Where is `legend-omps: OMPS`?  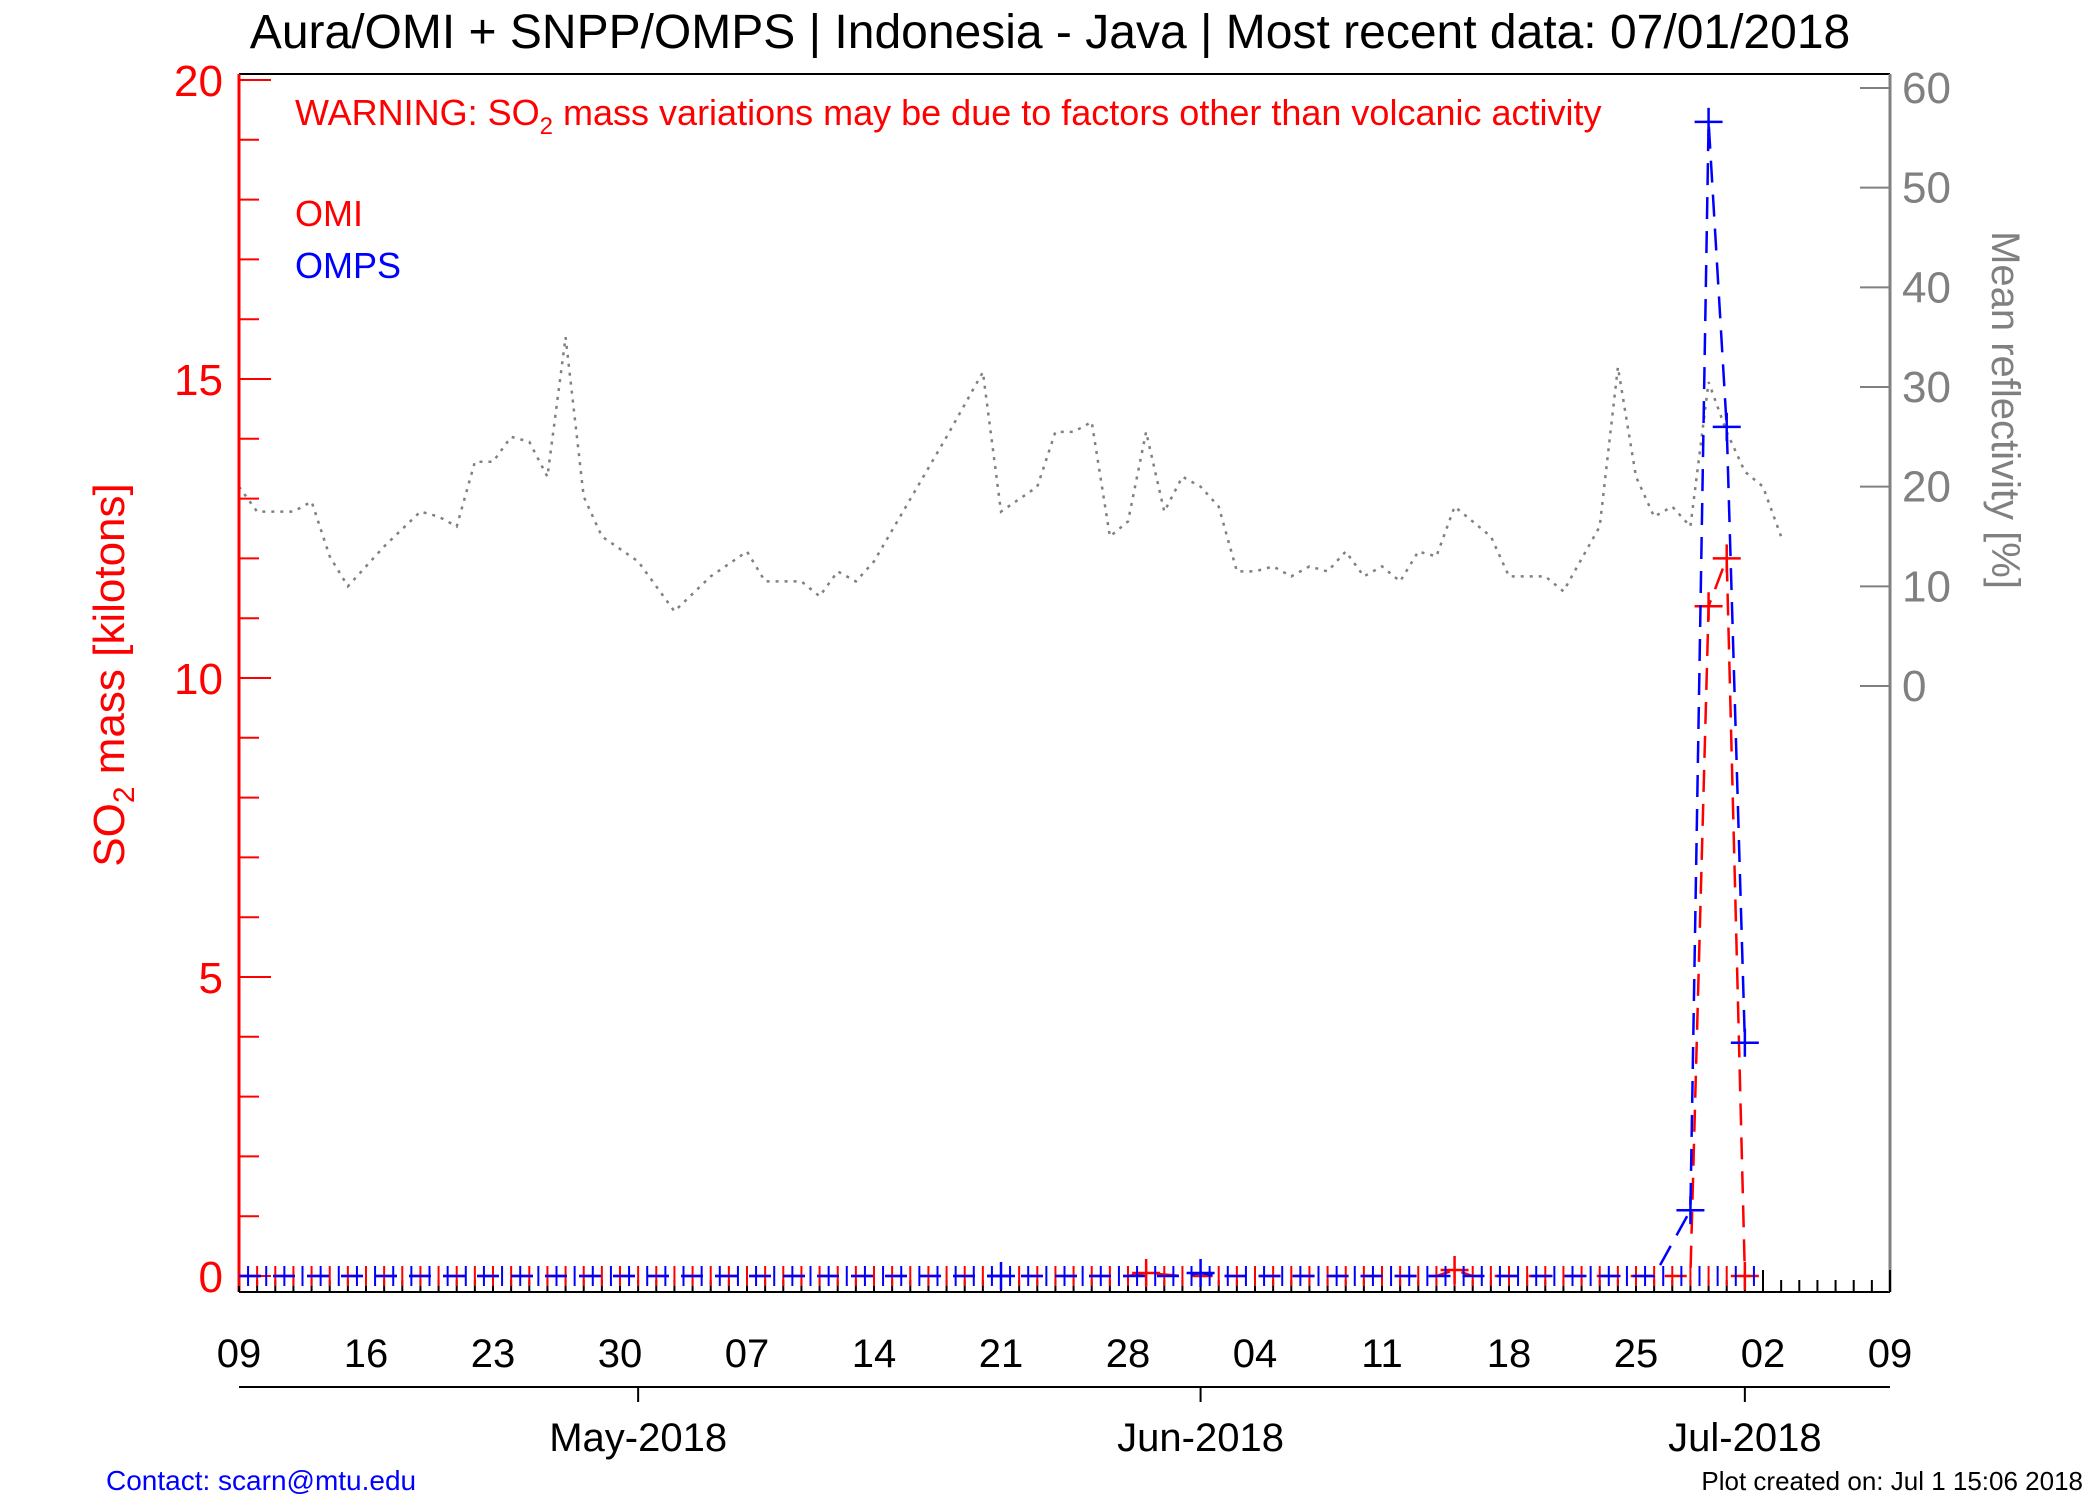
legend-omps: OMPS is located at coordinates (348, 265).